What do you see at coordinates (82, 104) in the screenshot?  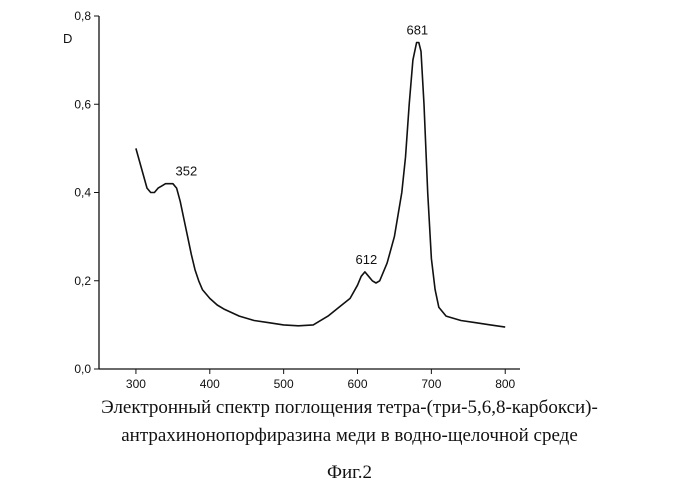 I see `y-tick-label: 0,6` at bounding box center [82, 104].